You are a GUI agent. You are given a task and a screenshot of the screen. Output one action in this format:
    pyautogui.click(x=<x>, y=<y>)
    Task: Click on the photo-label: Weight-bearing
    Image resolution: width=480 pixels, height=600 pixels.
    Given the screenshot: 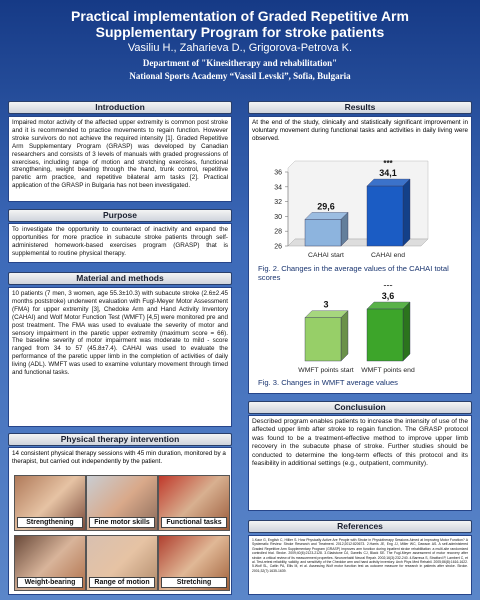 What is the action you would take?
    pyautogui.click(x=50, y=582)
    